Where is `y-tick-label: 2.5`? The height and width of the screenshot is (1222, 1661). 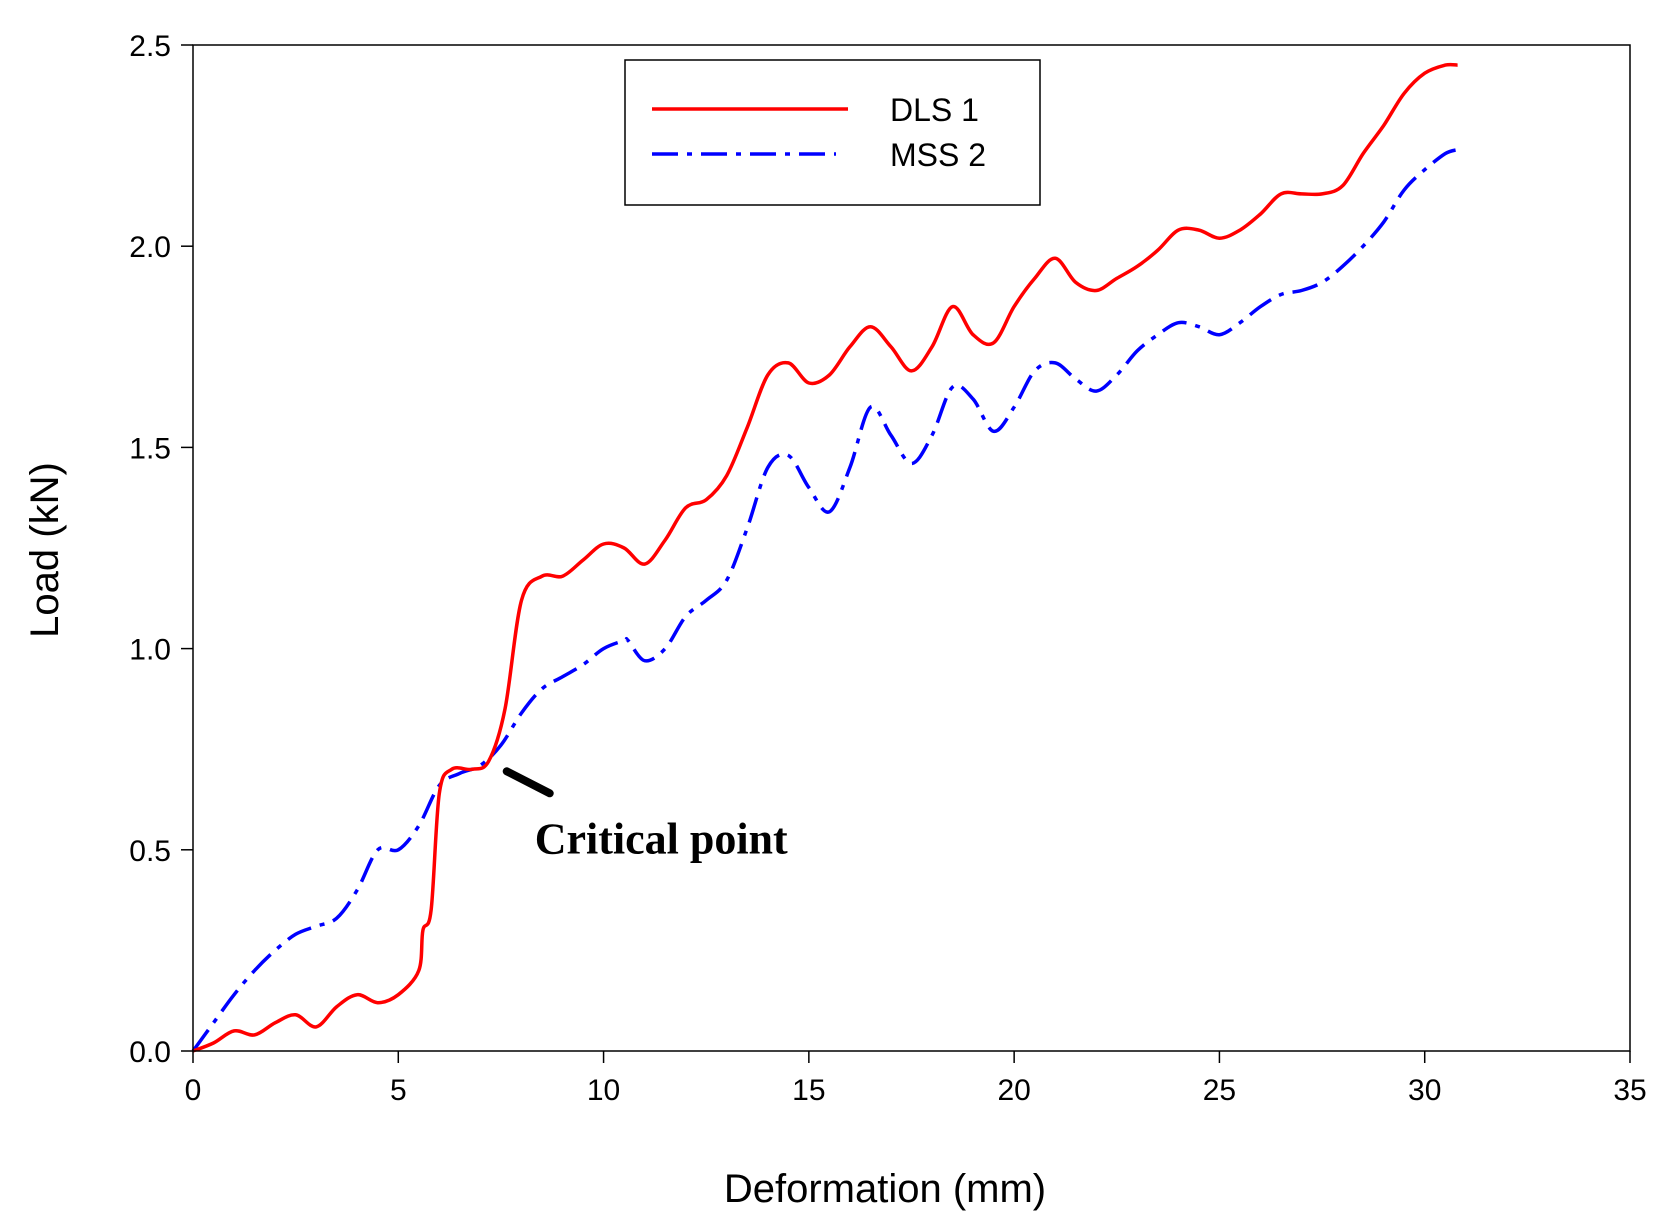
y-tick-label: 2.5 is located at coordinates (150, 46).